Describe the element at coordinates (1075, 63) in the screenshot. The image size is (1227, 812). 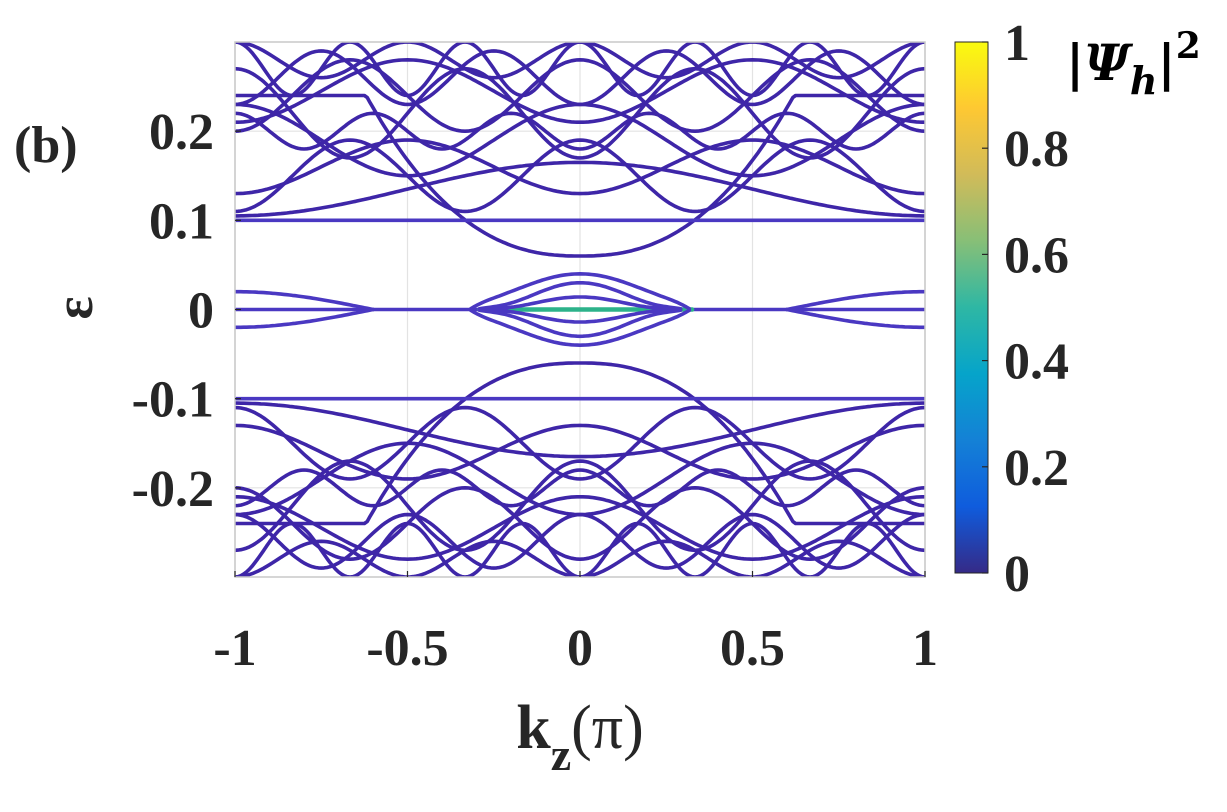
I see `colorbar-title-bar-left: |` at that location.